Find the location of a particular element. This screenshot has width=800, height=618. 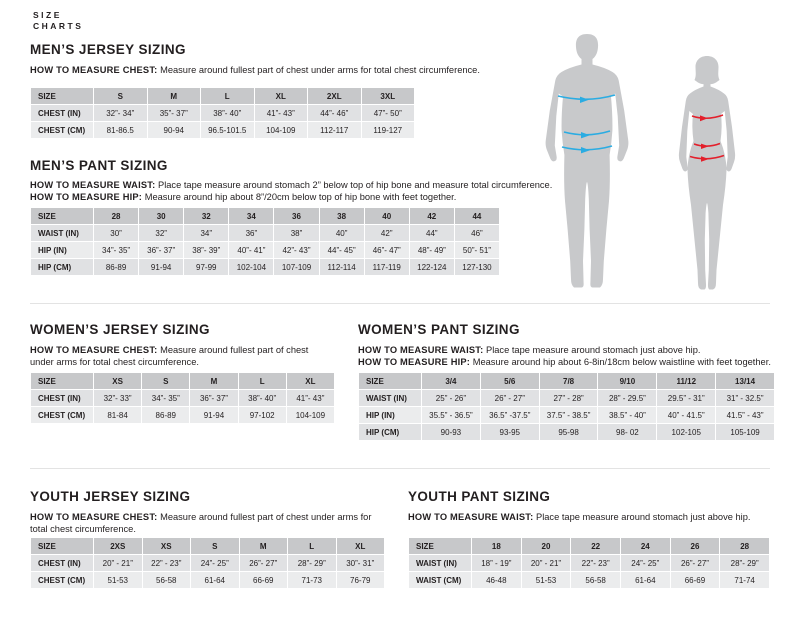

size-column-header: 20 is located at coordinates (546, 546).